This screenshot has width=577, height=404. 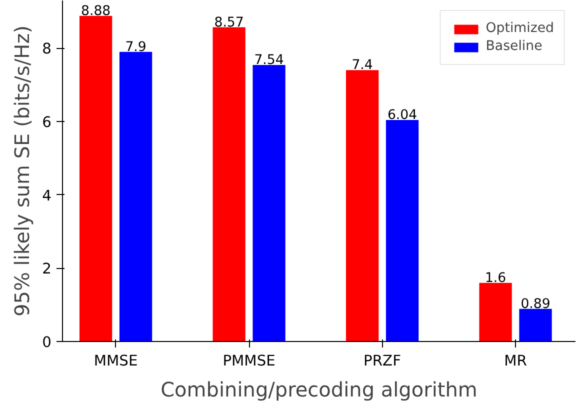 I want to click on y-tick-label: 6, so click(x=47, y=122).